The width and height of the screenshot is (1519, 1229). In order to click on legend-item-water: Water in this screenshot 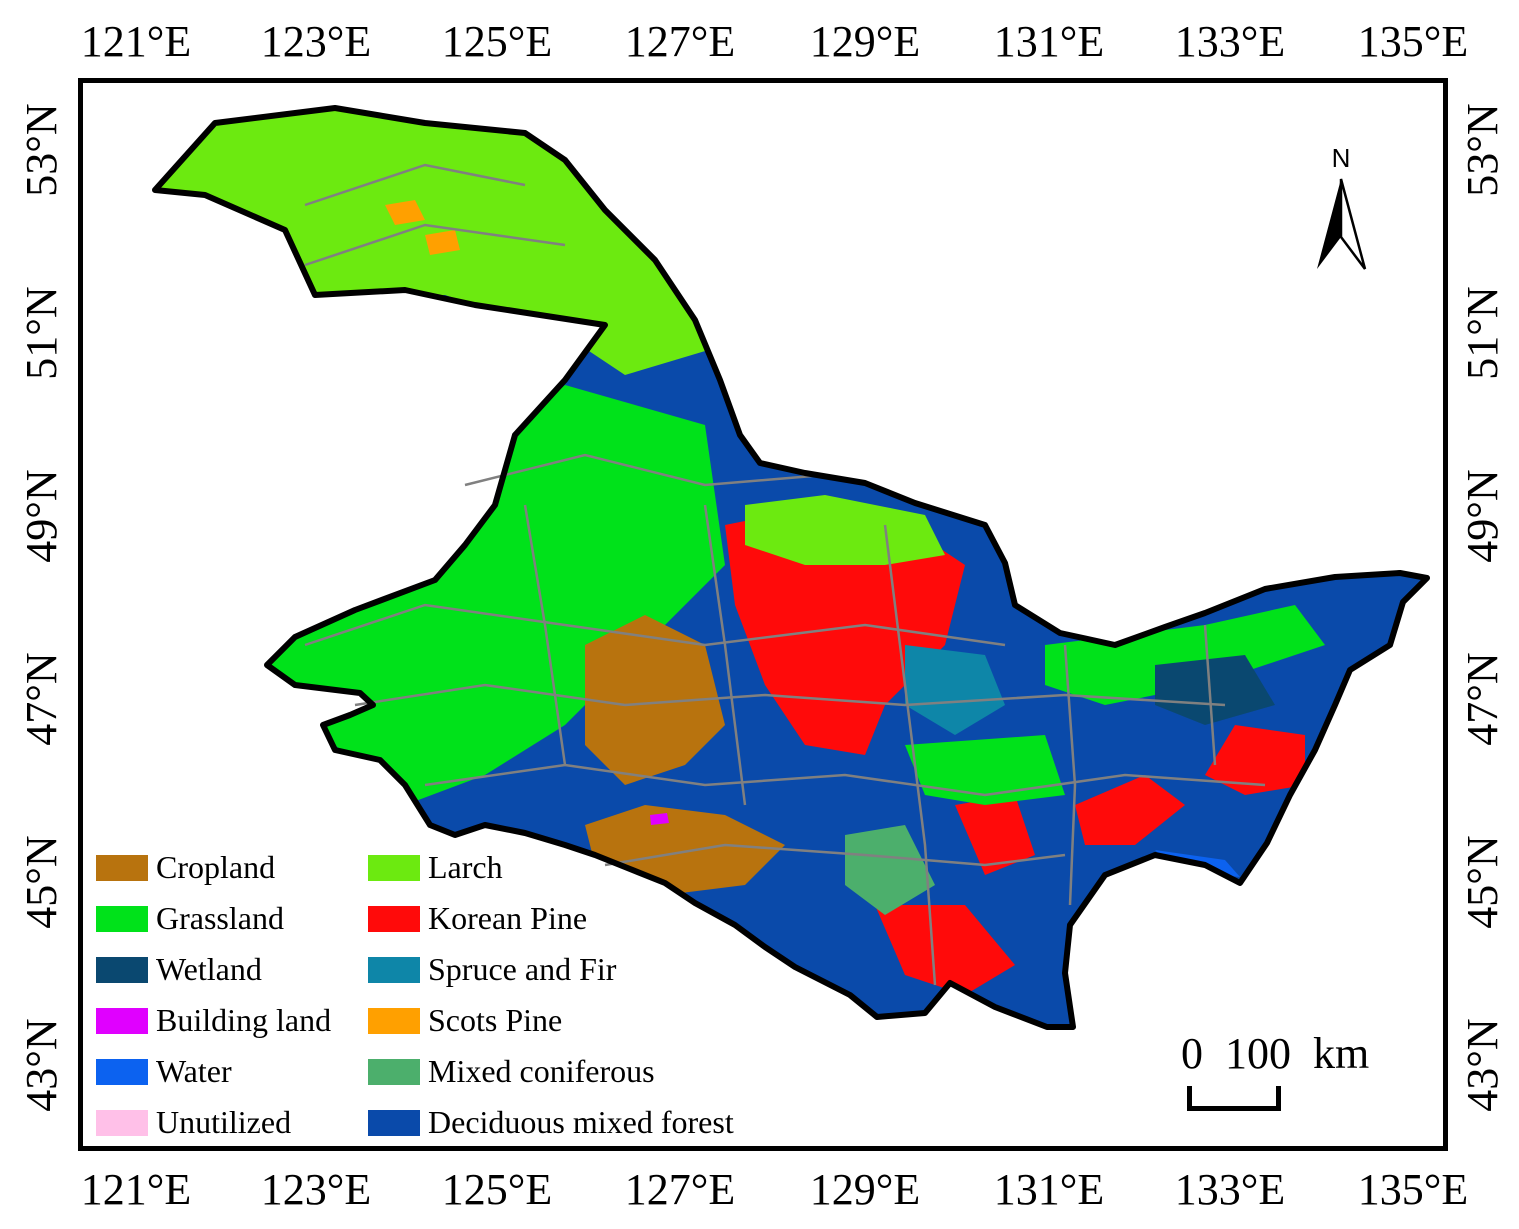, I will do `click(164, 1071)`.